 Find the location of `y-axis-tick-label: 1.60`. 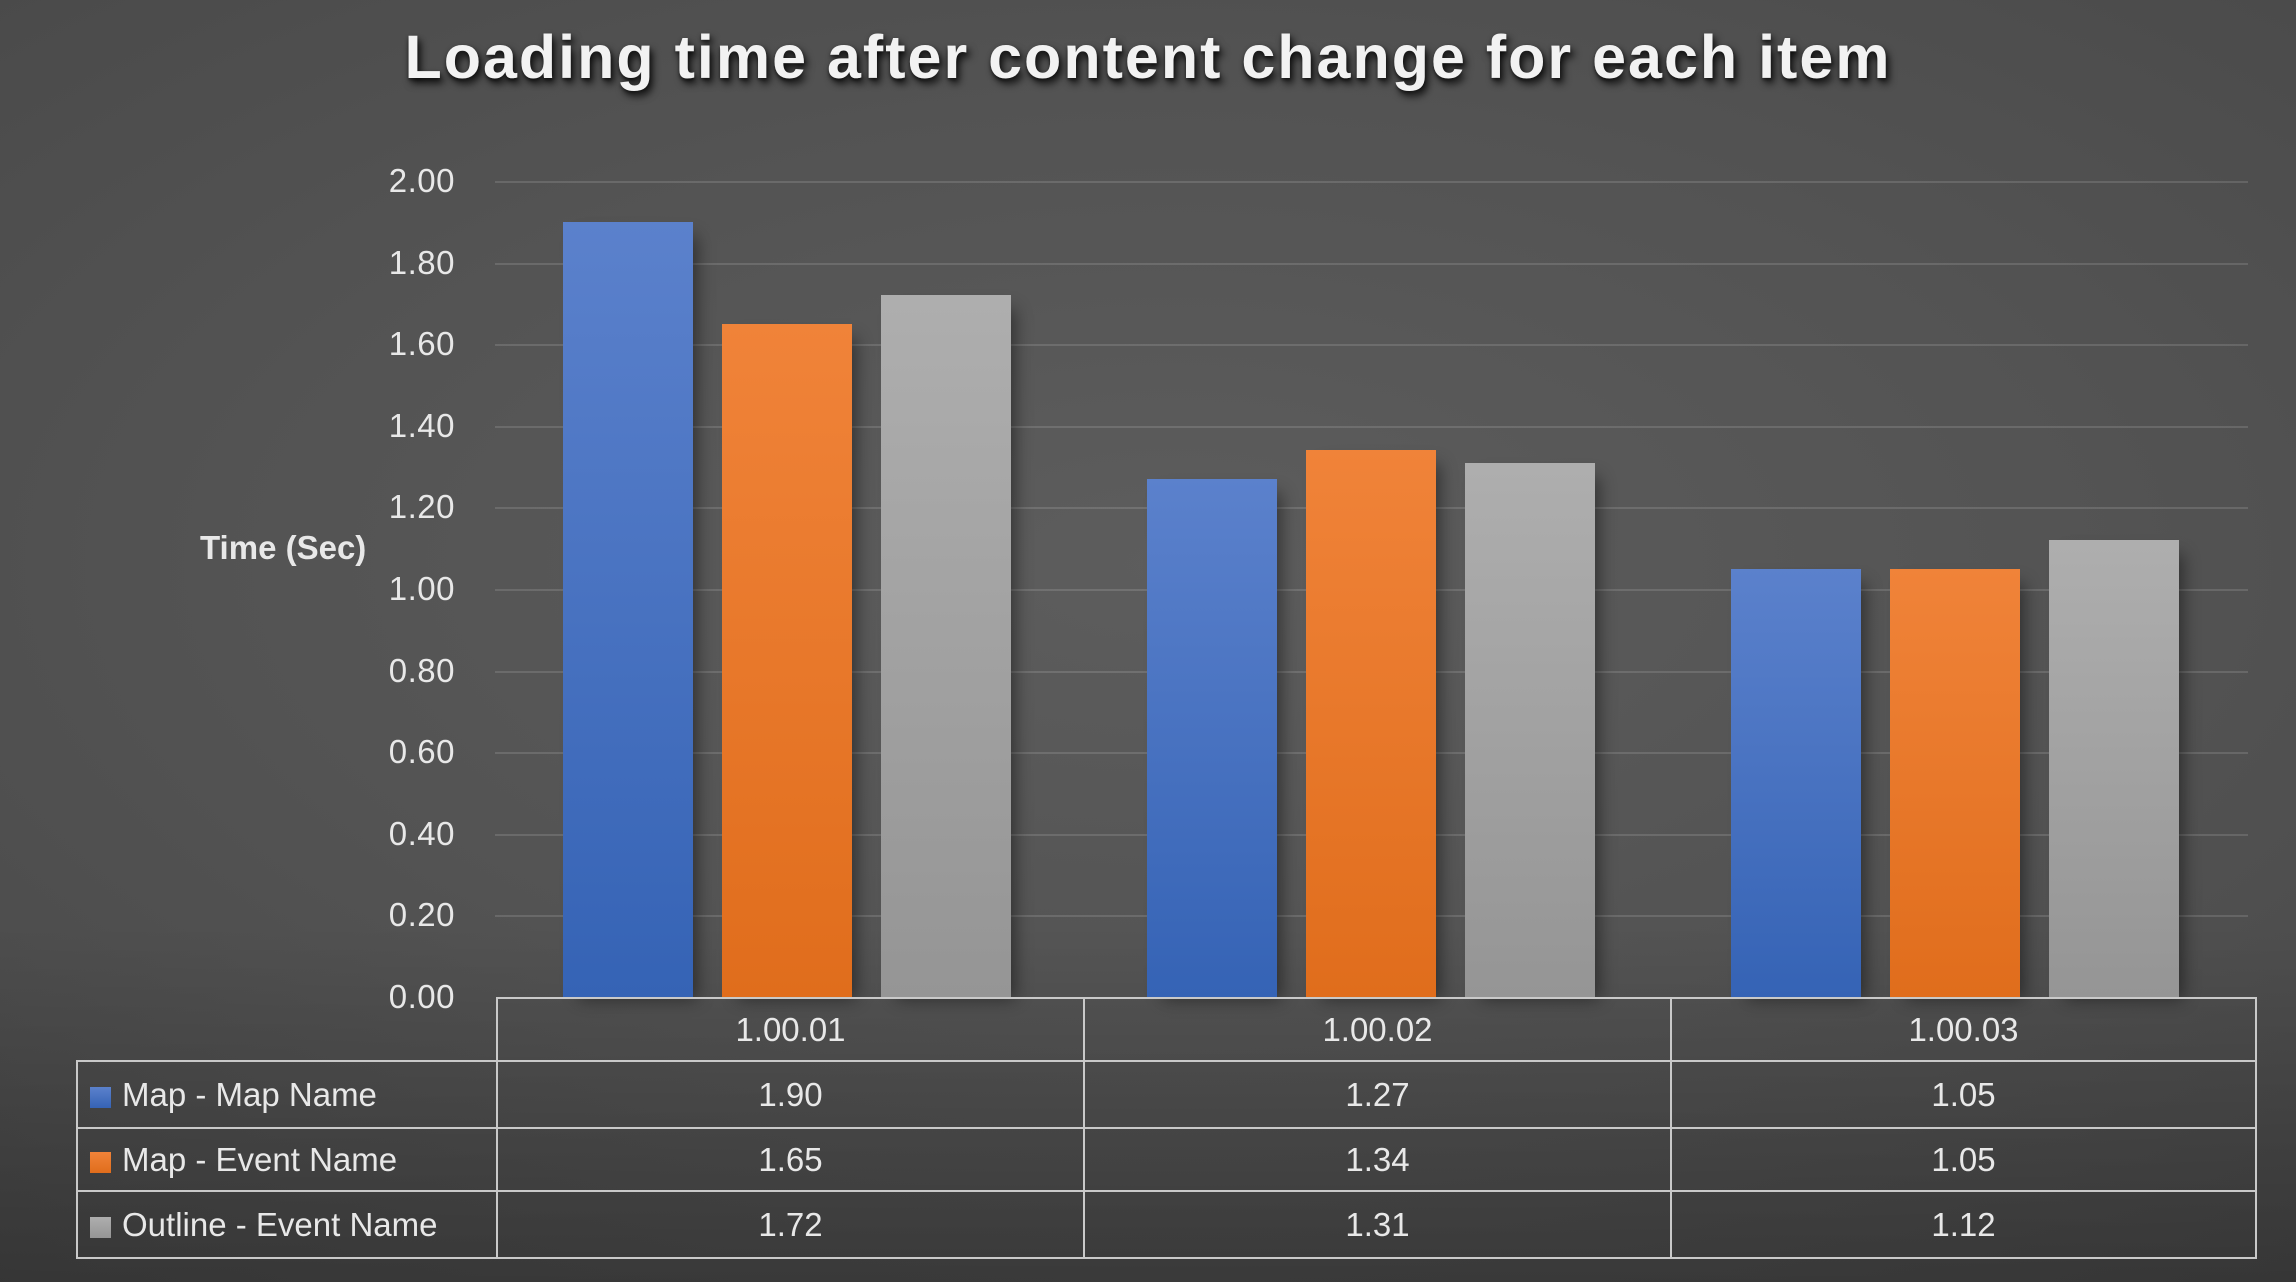

y-axis-tick-label: 1.60 is located at coordinates (421, 344).